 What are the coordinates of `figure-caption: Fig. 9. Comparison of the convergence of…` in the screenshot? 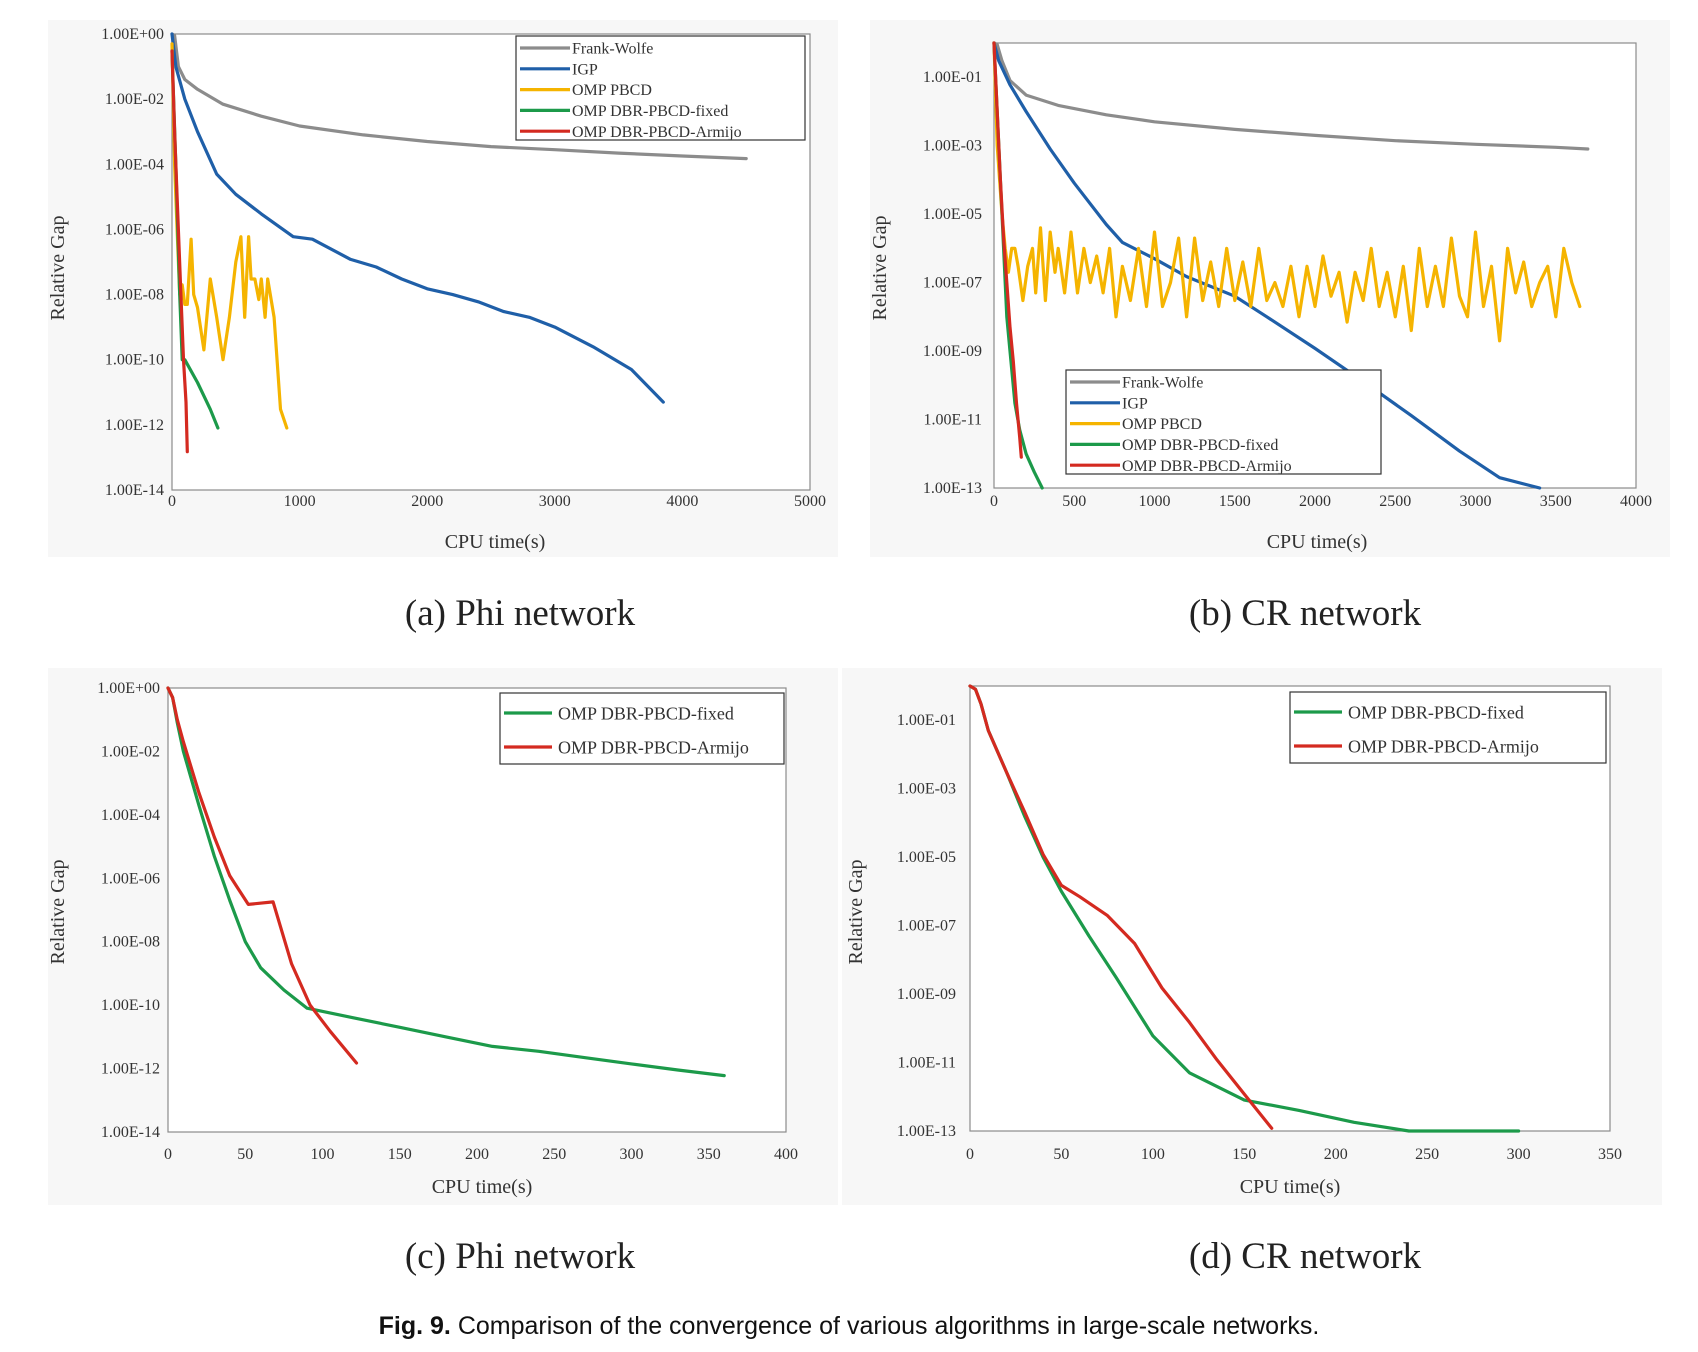 It's located at (849, 1326).